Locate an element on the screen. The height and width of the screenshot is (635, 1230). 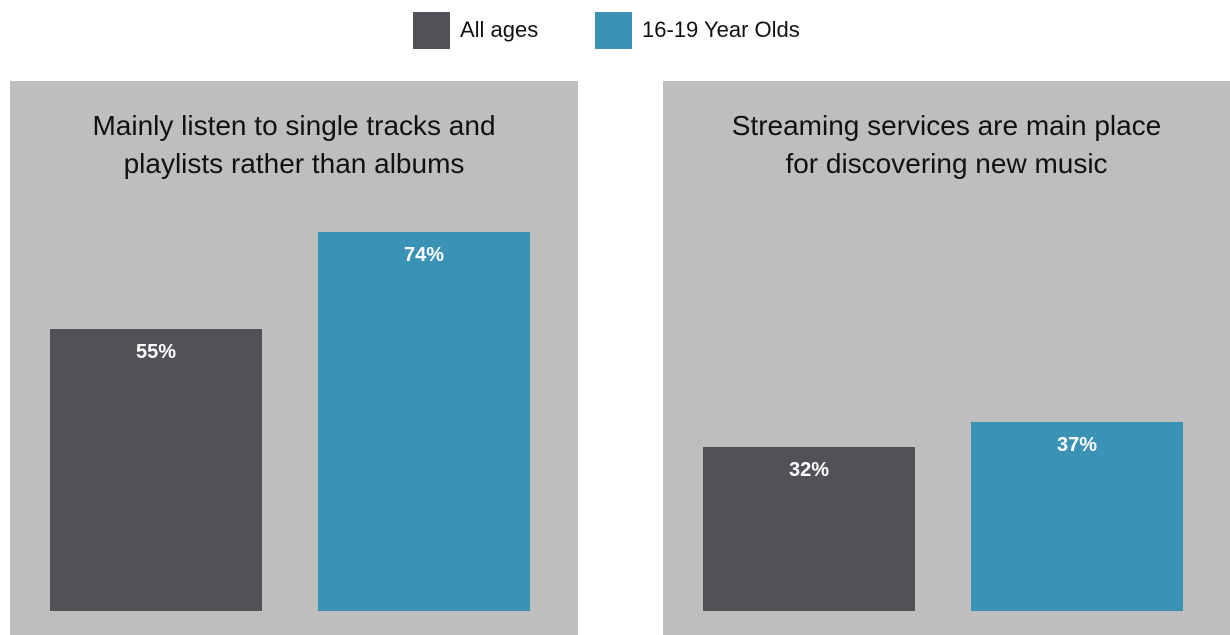
chart-legend: All ages 16-19 Year Olds is located at coordinates (615, 30).